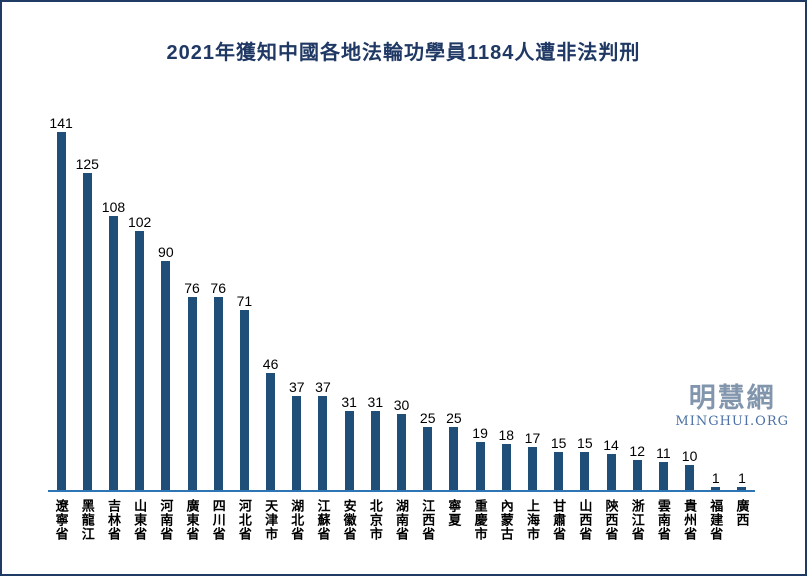 The width and height of the screenshot is (807, 576). What do you see at coordinates (61, 520) in the screenshot?
I see `category-label: 遼寧省` at bounding box center [61, 520].